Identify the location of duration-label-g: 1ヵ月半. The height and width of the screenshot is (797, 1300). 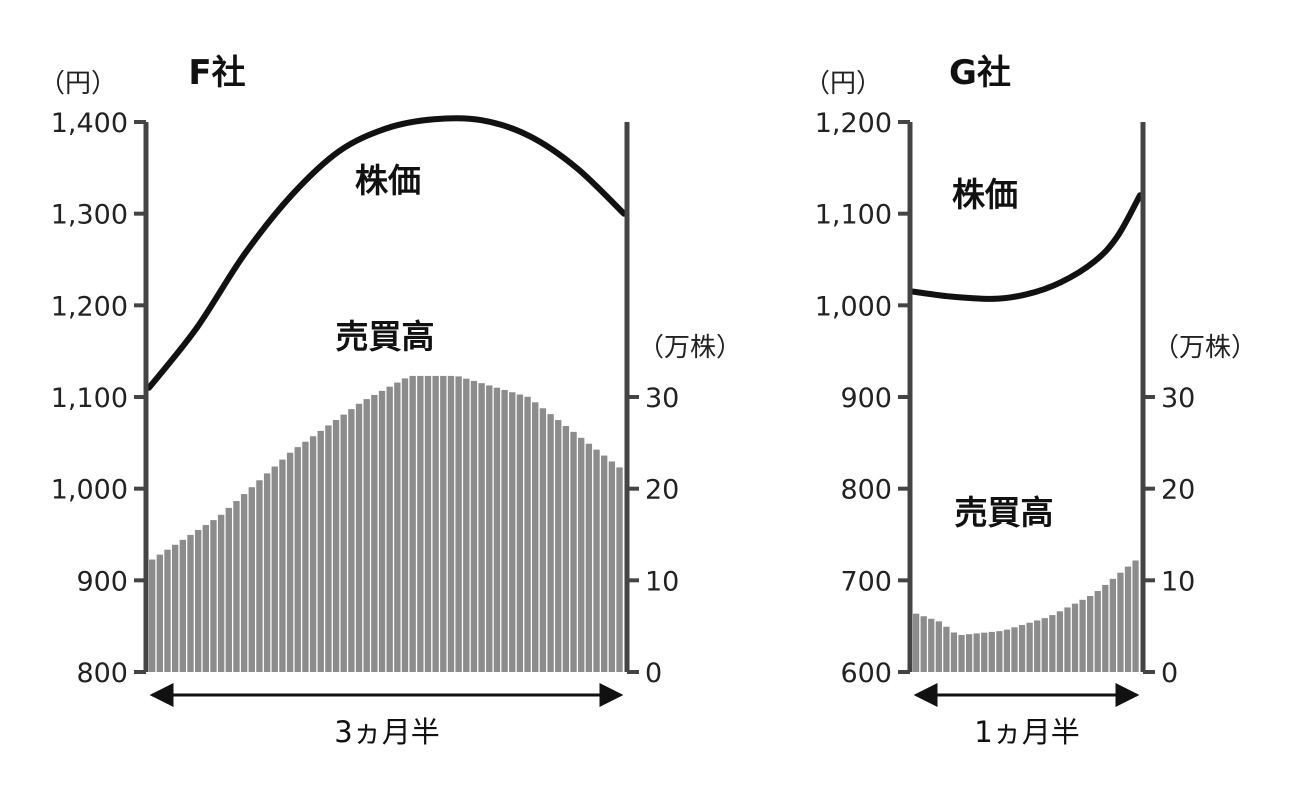
(1026, 732).